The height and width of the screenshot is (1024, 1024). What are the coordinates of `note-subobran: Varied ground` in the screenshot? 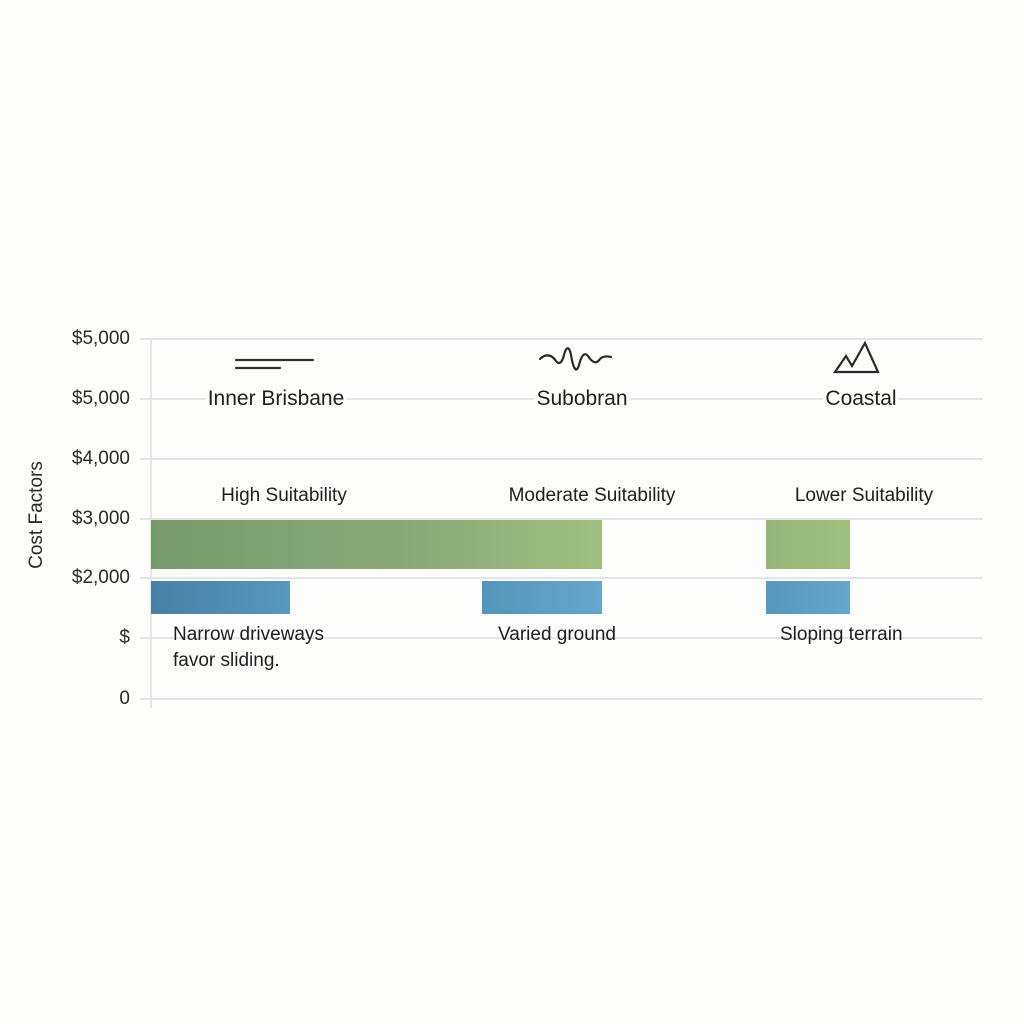 It's located at (557, 634).